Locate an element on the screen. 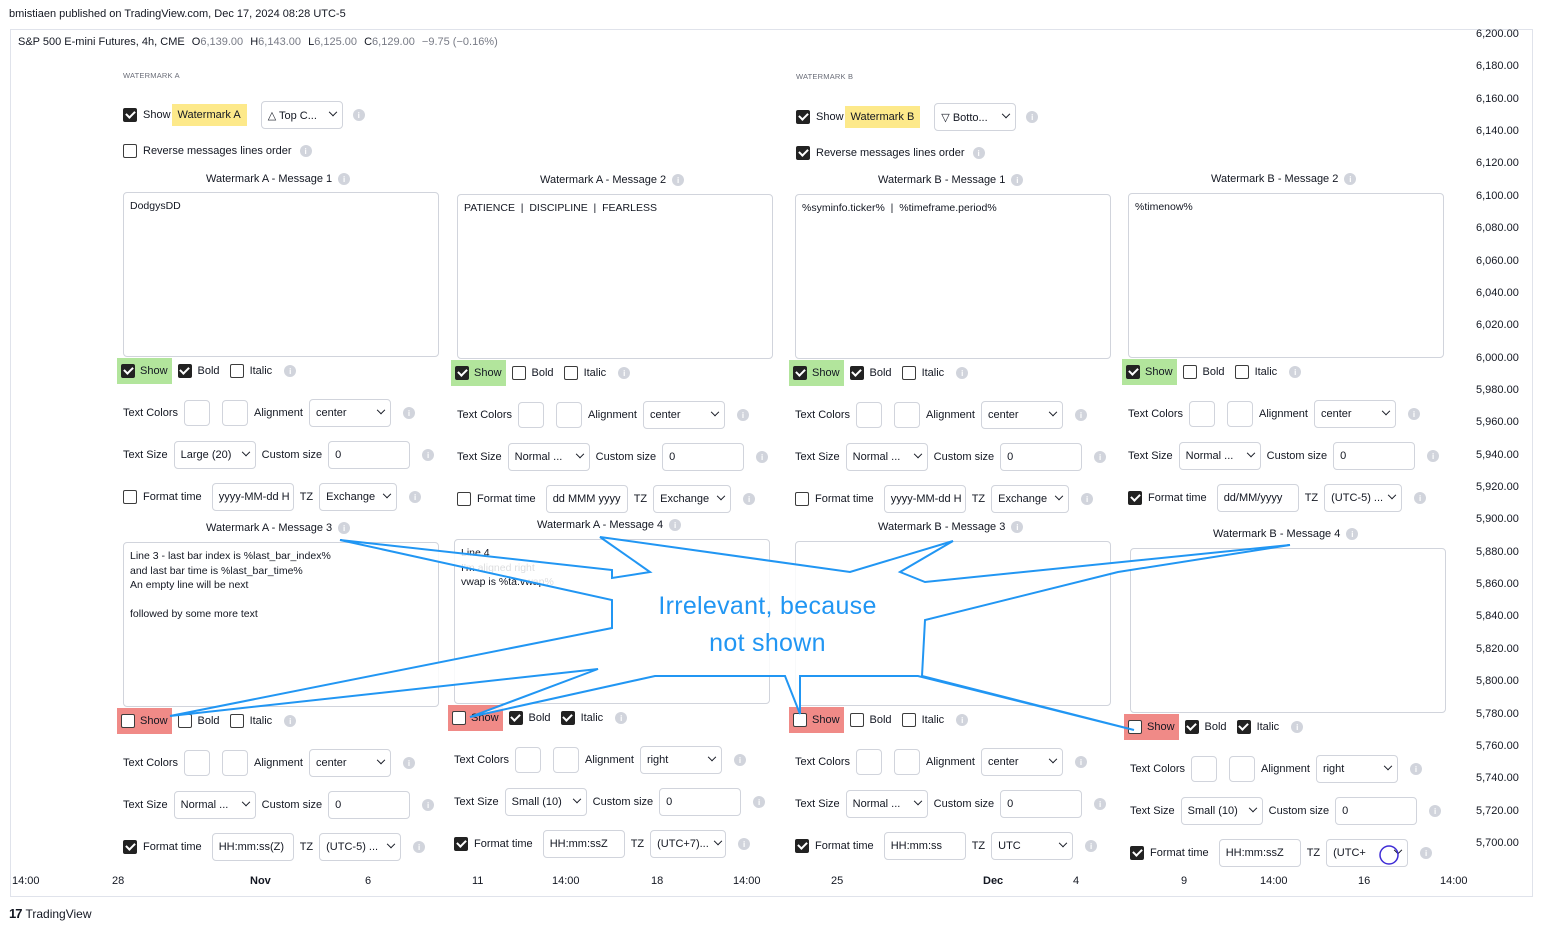 The image size is (1543, 931). tradingview-logo: 17 TradingView is located at coordinates (50, 913).